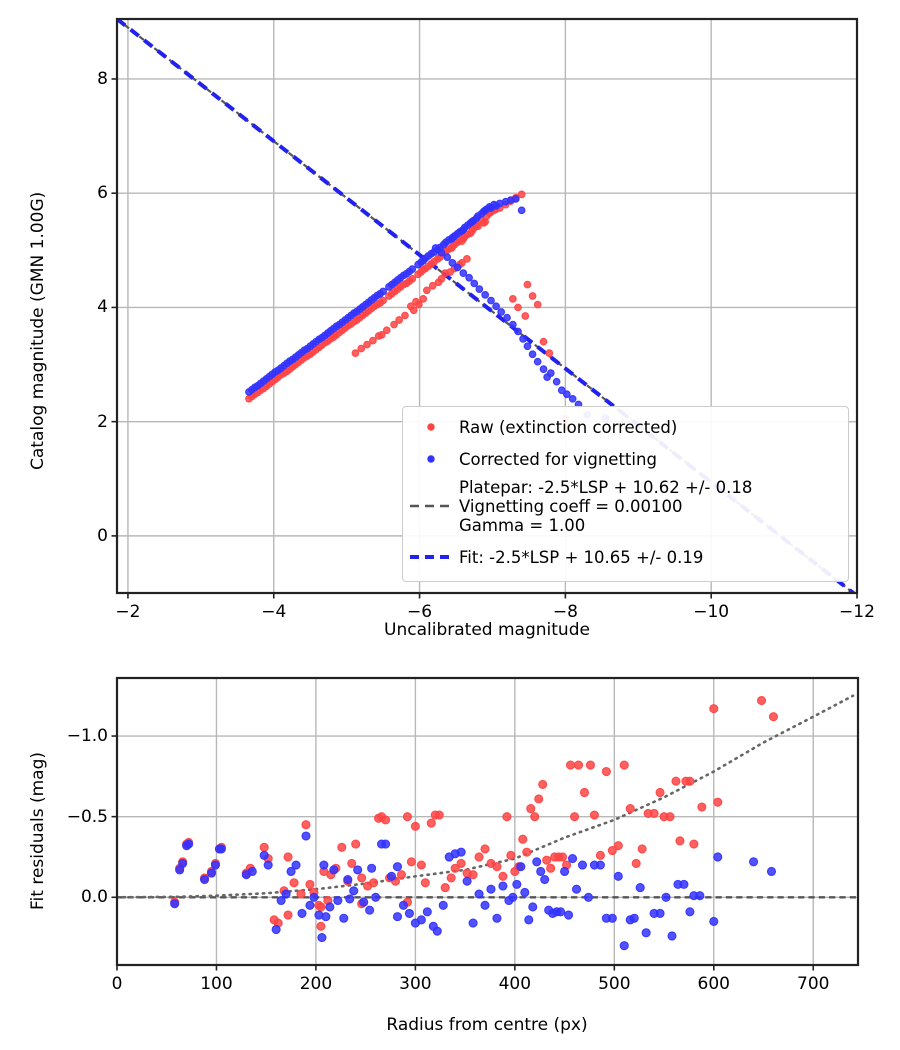 This screenshot has height=1050, width=900. Describe the element at coordinates (515, 984) in the screenshot. I see `bottom-xtick-label: 400` at that location.